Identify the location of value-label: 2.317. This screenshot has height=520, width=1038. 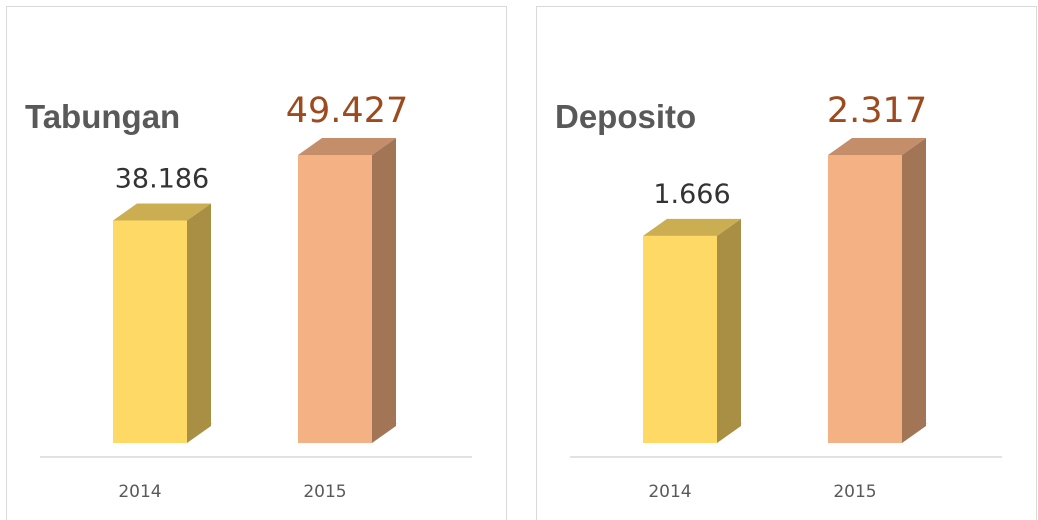
(877, 111).